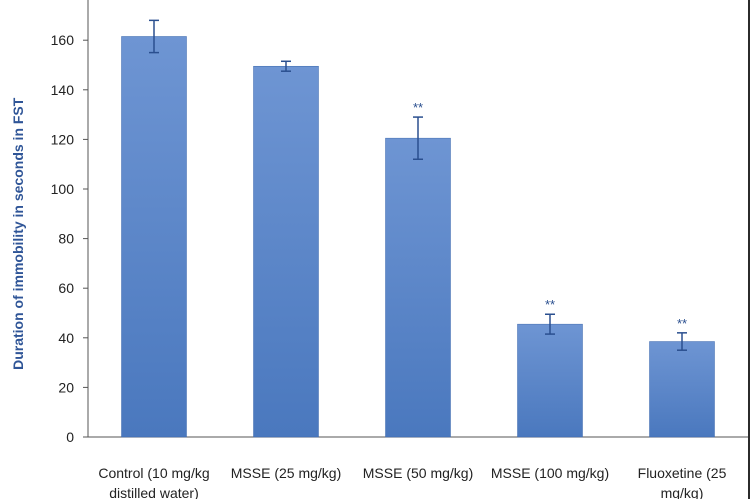  Describe the element at coordinates (418, 107) in the screenshot. I see `significance-label-2: **` at that location.